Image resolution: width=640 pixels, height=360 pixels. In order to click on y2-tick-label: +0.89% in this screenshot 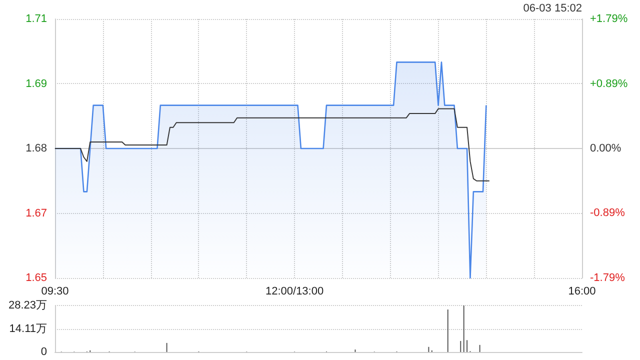, I will do `click(609, 84)`.